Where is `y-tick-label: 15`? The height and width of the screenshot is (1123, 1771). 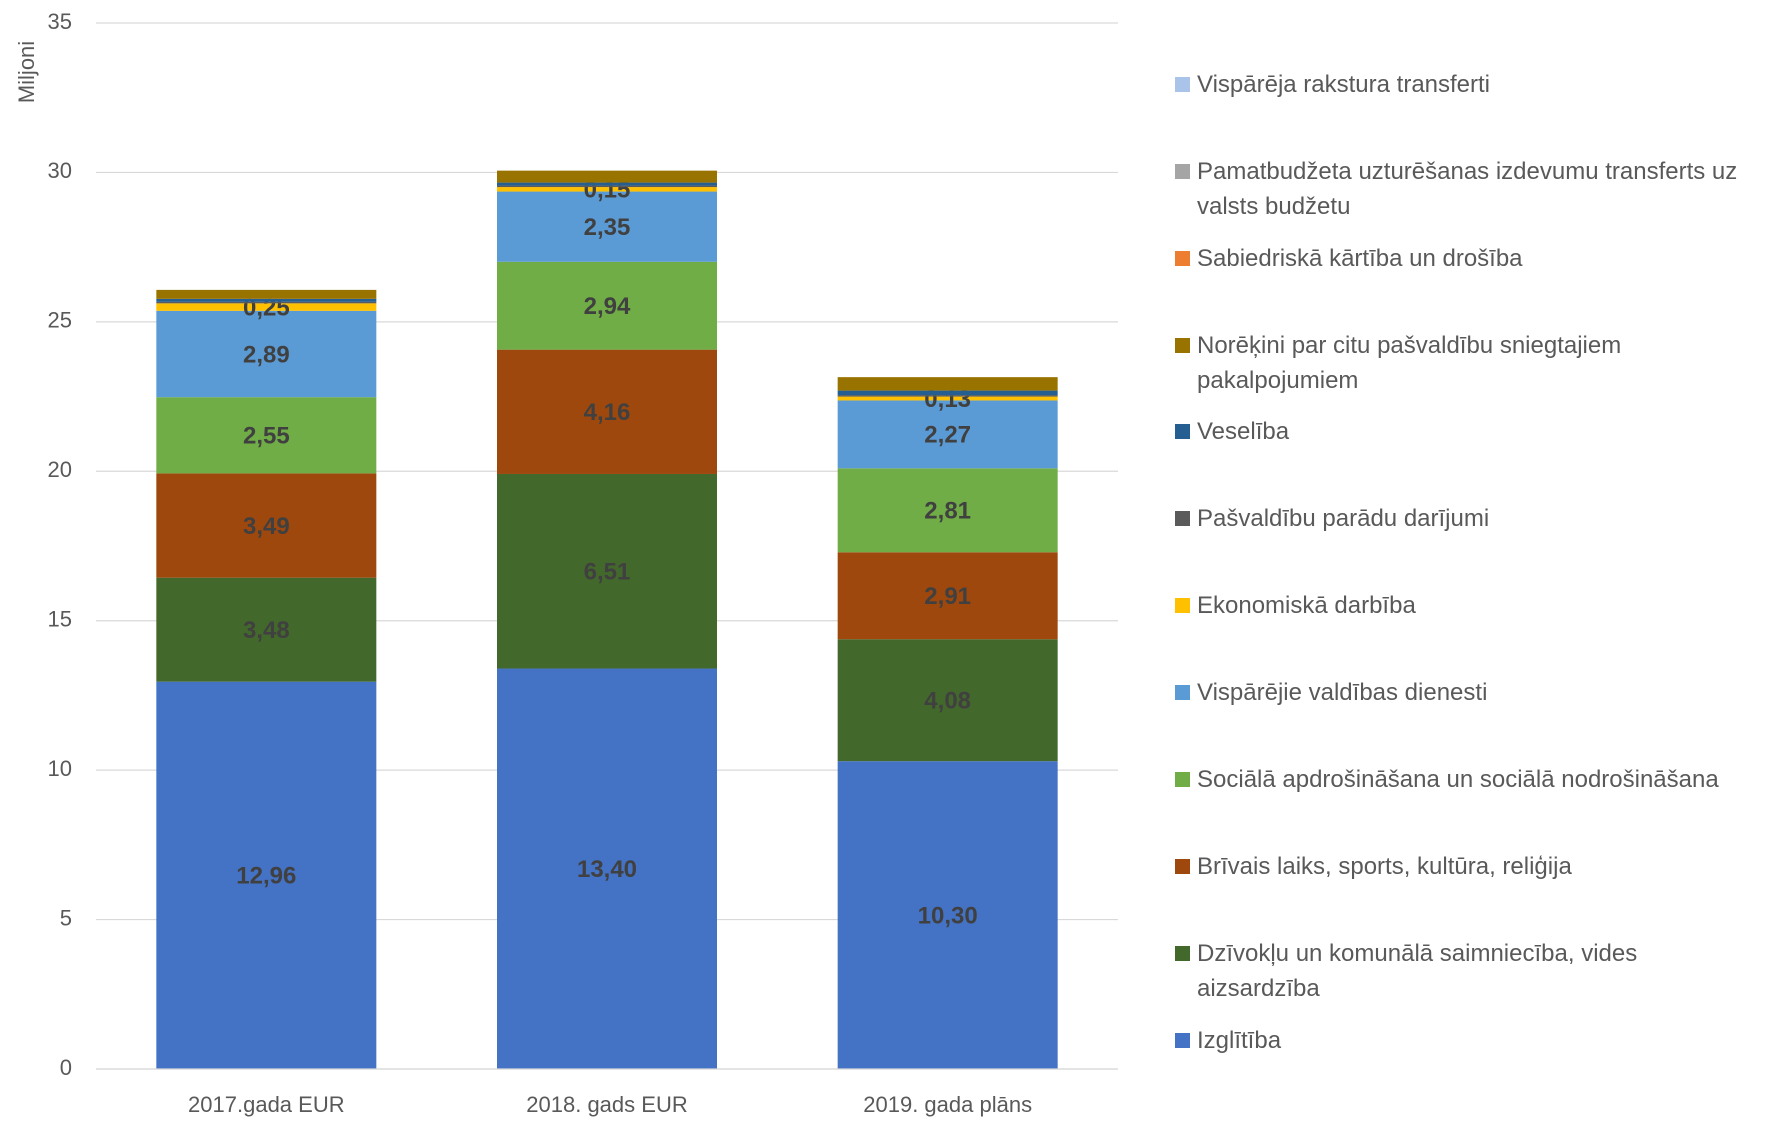 y-tick-label: 15 is located at coordinates (60, 619).